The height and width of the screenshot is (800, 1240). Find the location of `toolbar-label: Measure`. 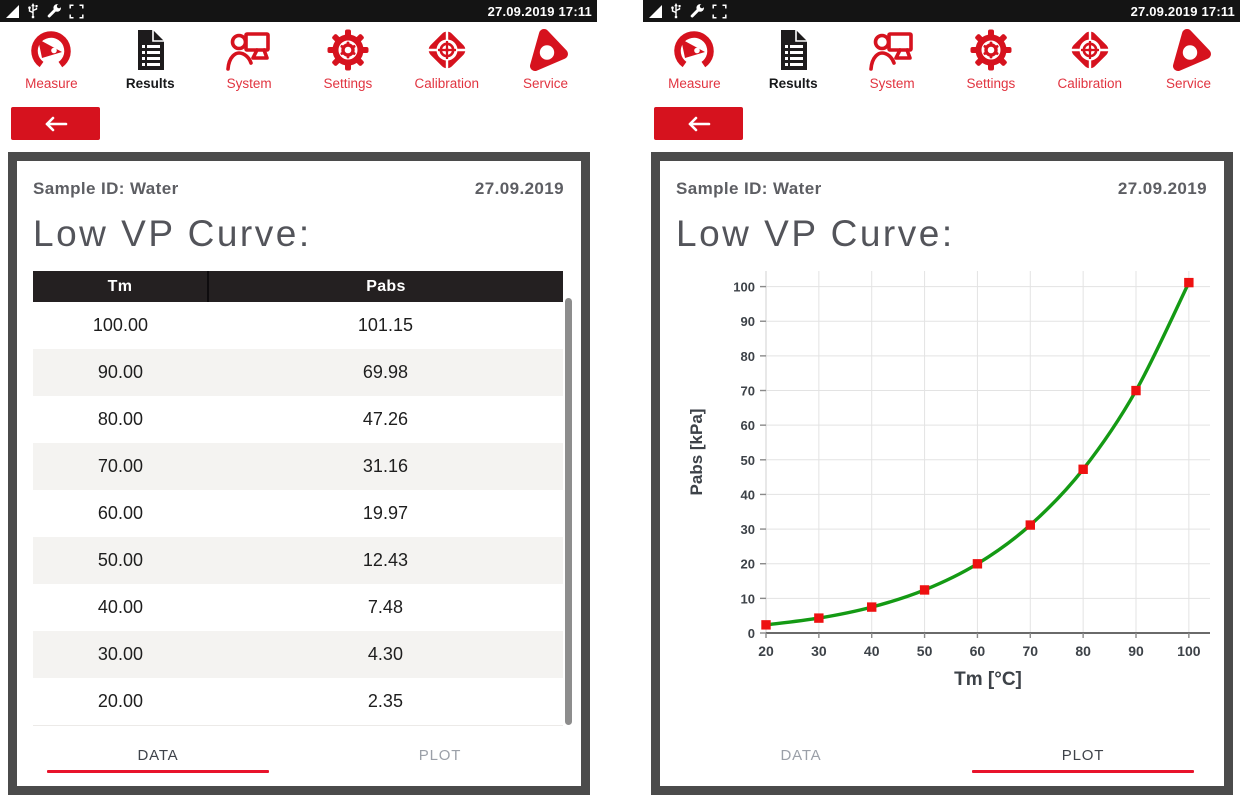

toolbar-label: Measure is located at coordinates (694, 83).